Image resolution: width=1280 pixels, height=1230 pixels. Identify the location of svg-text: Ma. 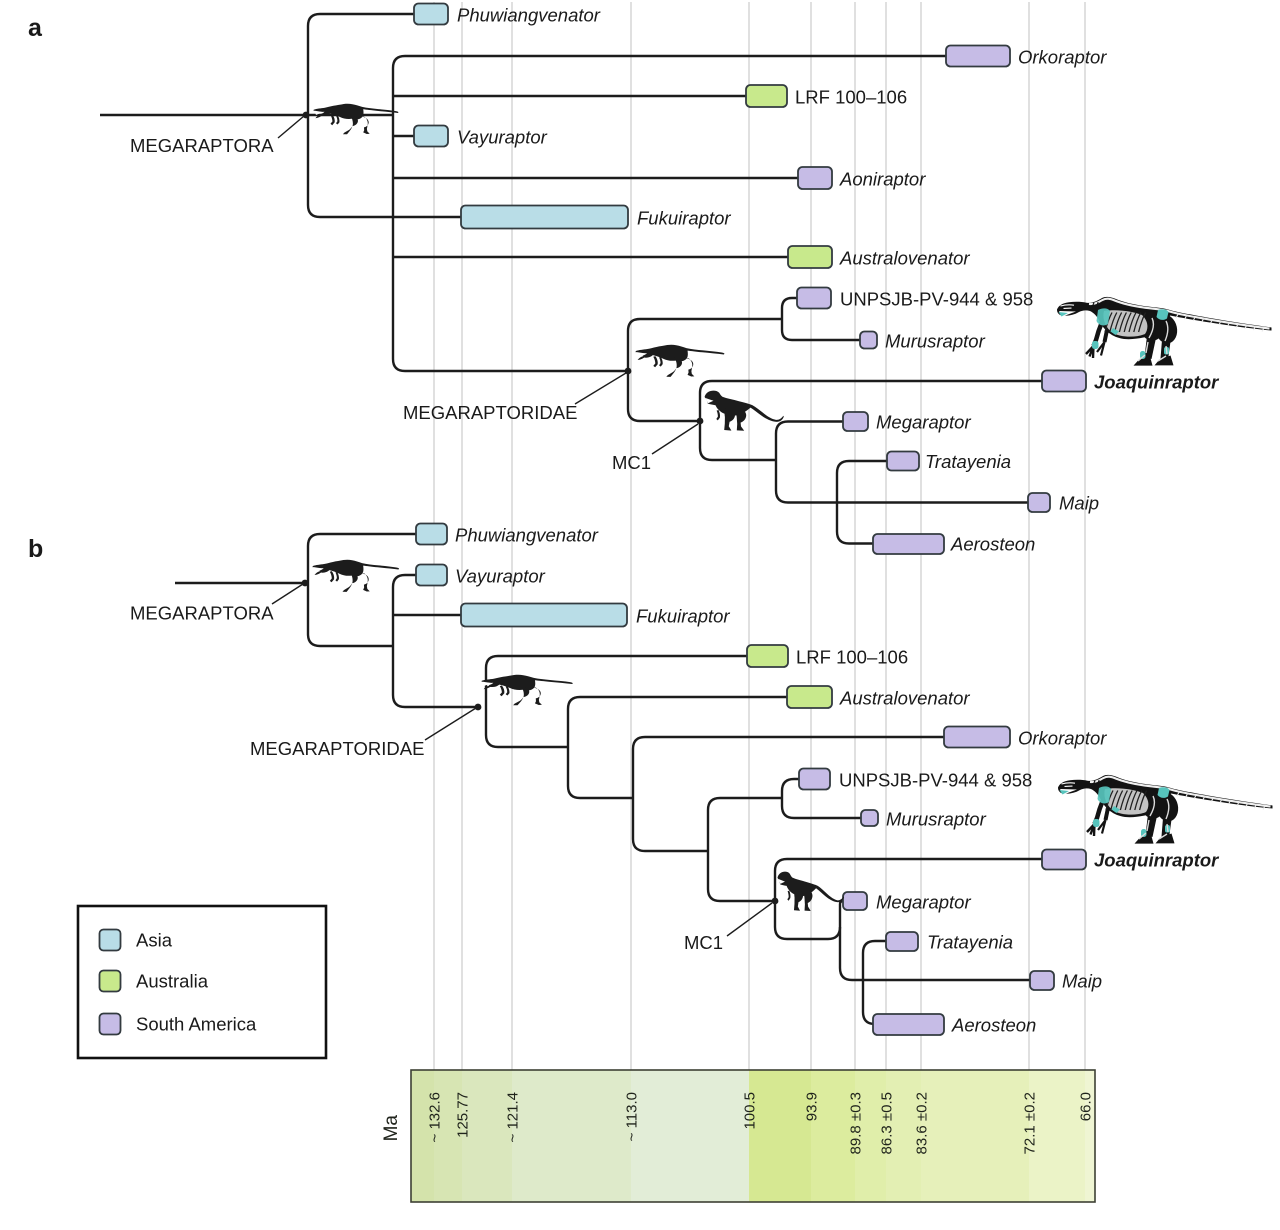
(391, 1128).